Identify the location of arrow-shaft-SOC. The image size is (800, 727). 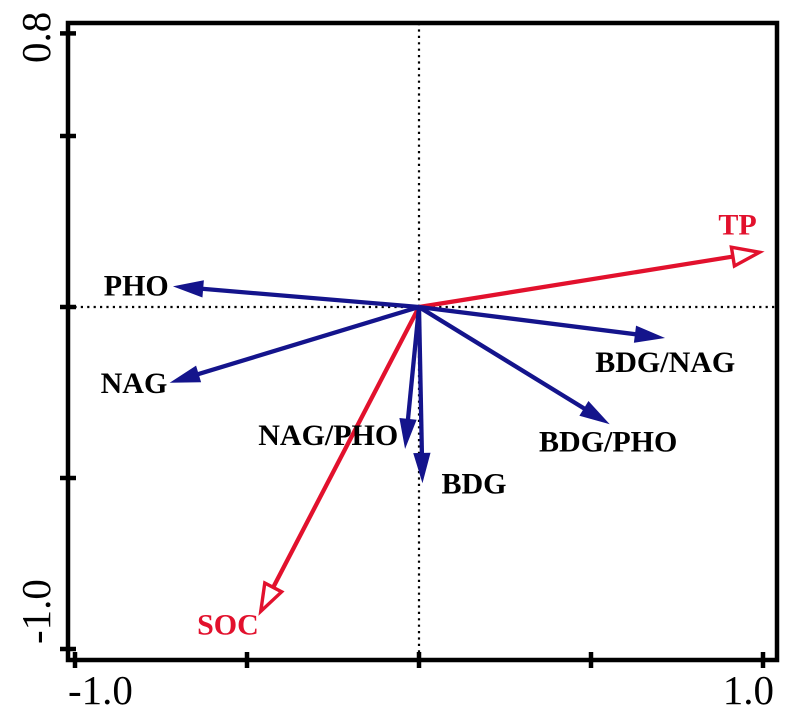
(346, 447).